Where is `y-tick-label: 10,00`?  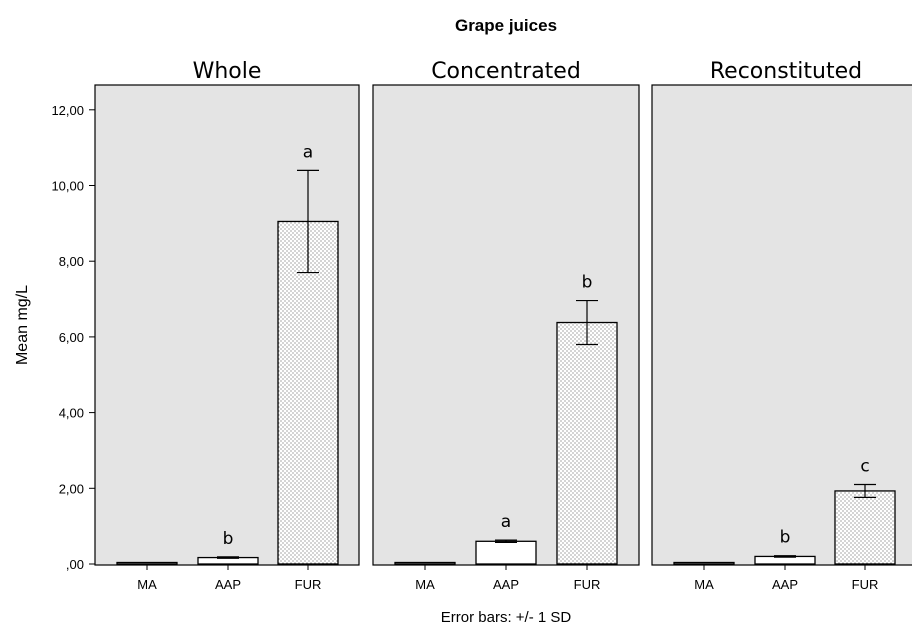 y-tick-label: 10,00 is located at coordinates (67, 186).